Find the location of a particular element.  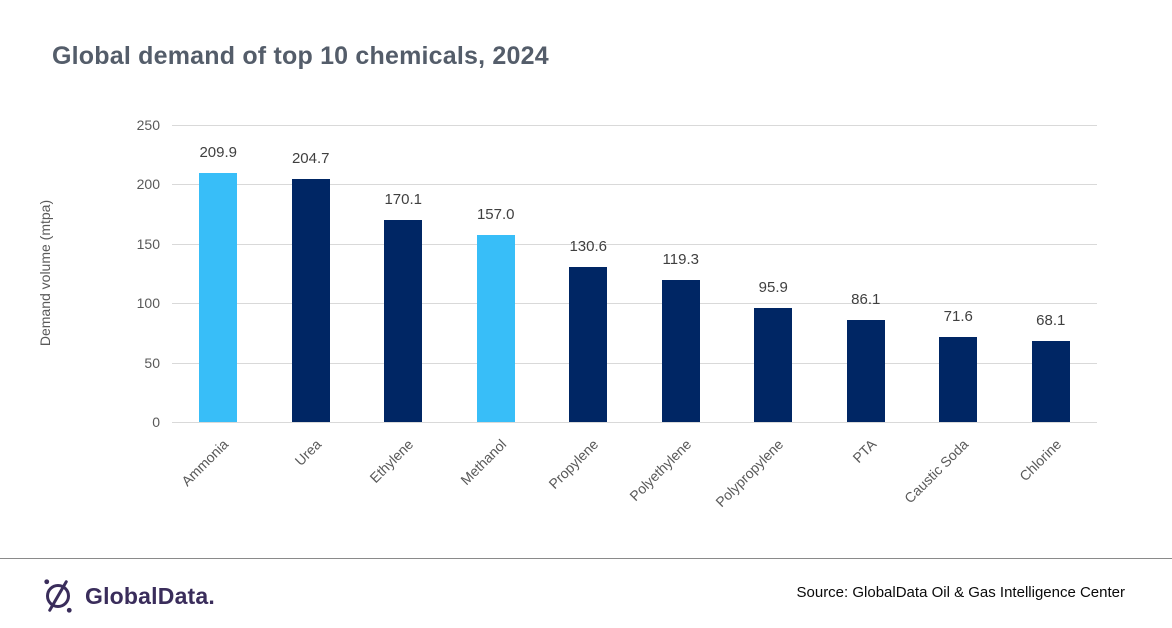

y-tick-label-50: 50 is located at coordinates (152, 362).